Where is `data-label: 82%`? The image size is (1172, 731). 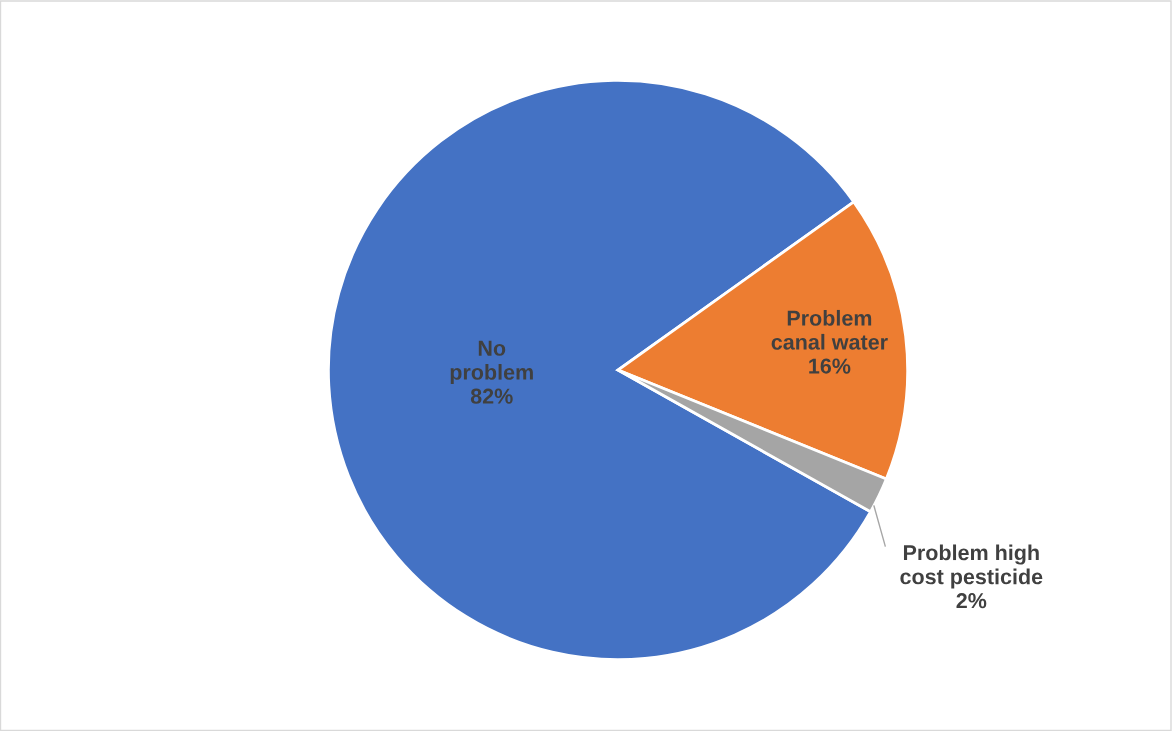
data-label: 82% is located at coordinates (491, 396).